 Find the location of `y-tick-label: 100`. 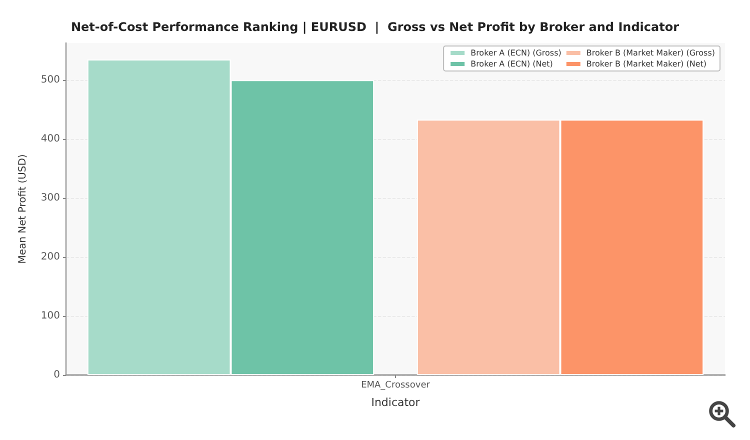

y-tick-label: 100 is located at coordinates (50, 316).